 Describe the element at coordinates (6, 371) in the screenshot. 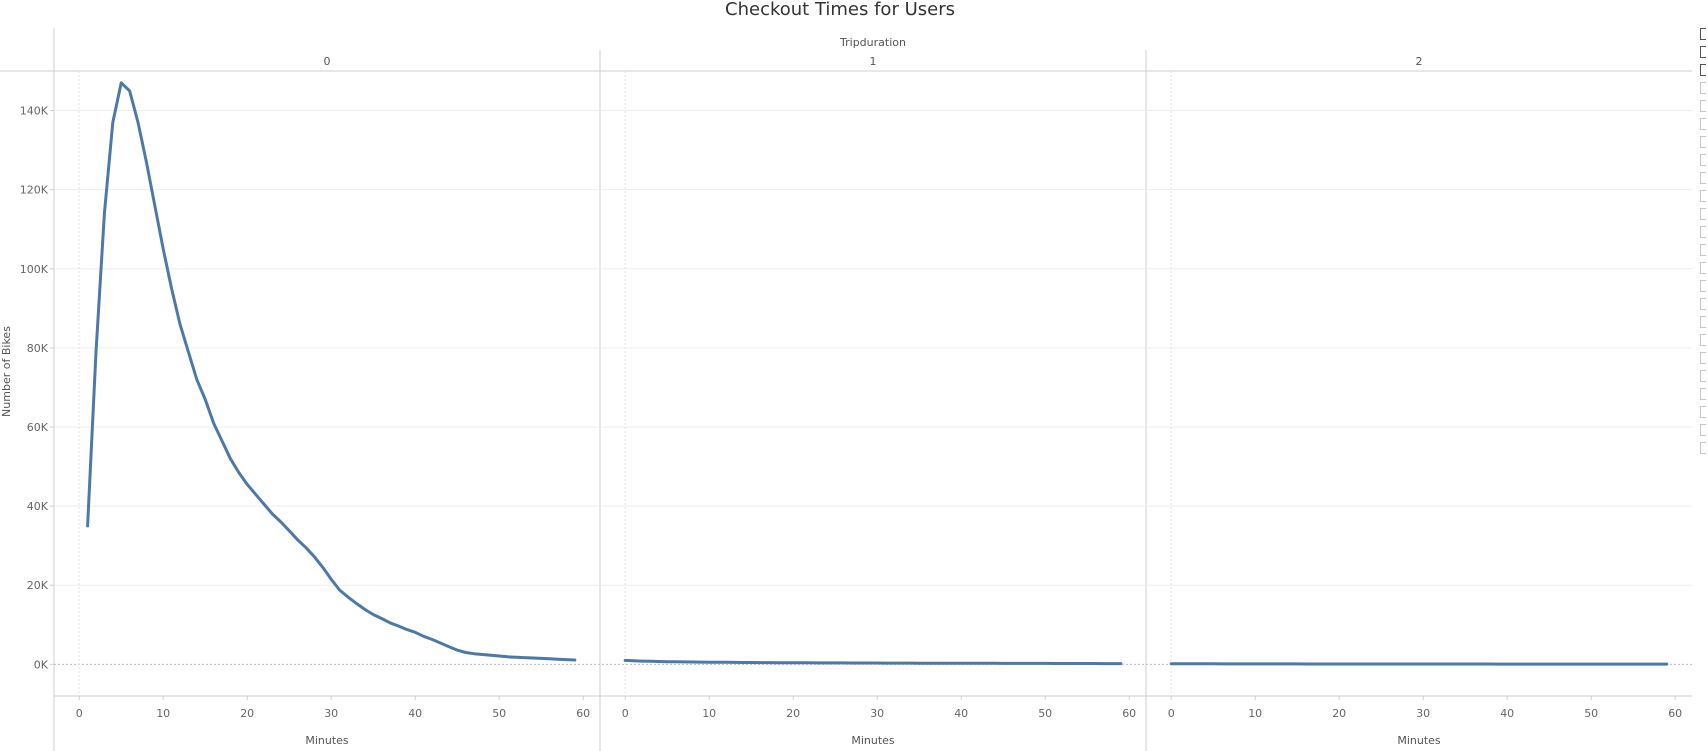

I see `y-axis-title: Number of Bikes` at that location.